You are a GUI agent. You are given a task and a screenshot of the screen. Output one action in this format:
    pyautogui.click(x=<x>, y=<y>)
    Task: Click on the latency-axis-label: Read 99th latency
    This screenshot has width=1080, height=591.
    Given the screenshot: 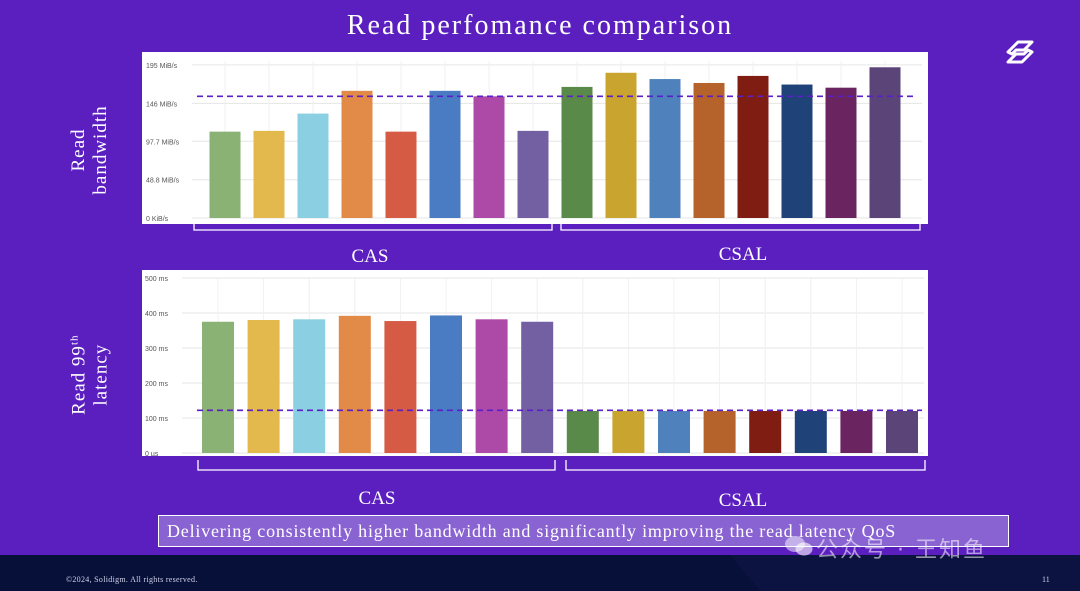 What is the action you would take?
    pyautogui.click(x=87, y=375)
    